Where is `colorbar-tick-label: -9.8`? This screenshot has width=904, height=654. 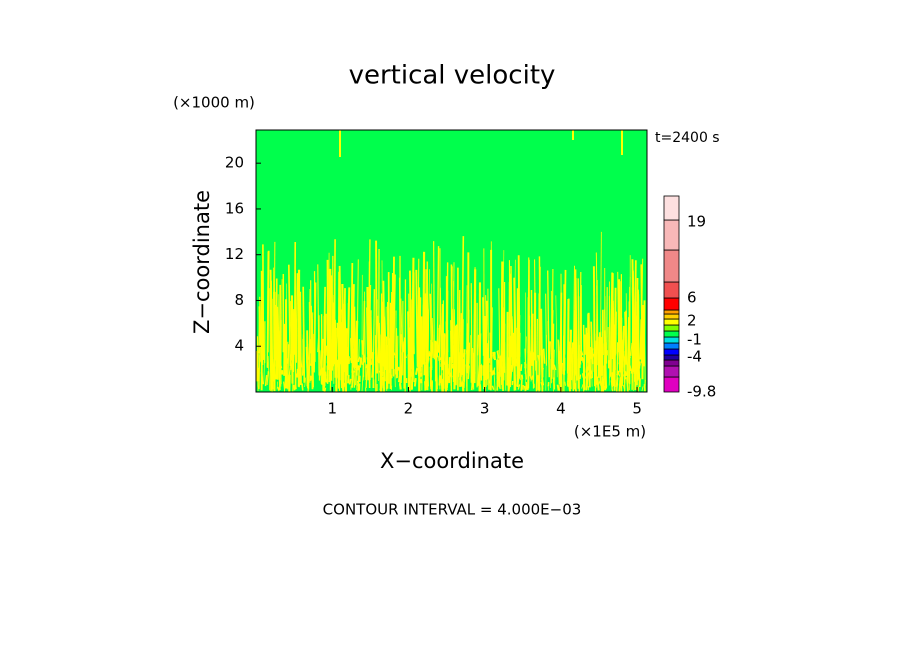 colorbar-tick-label: -9.8 is located at coordinates (701, 392).